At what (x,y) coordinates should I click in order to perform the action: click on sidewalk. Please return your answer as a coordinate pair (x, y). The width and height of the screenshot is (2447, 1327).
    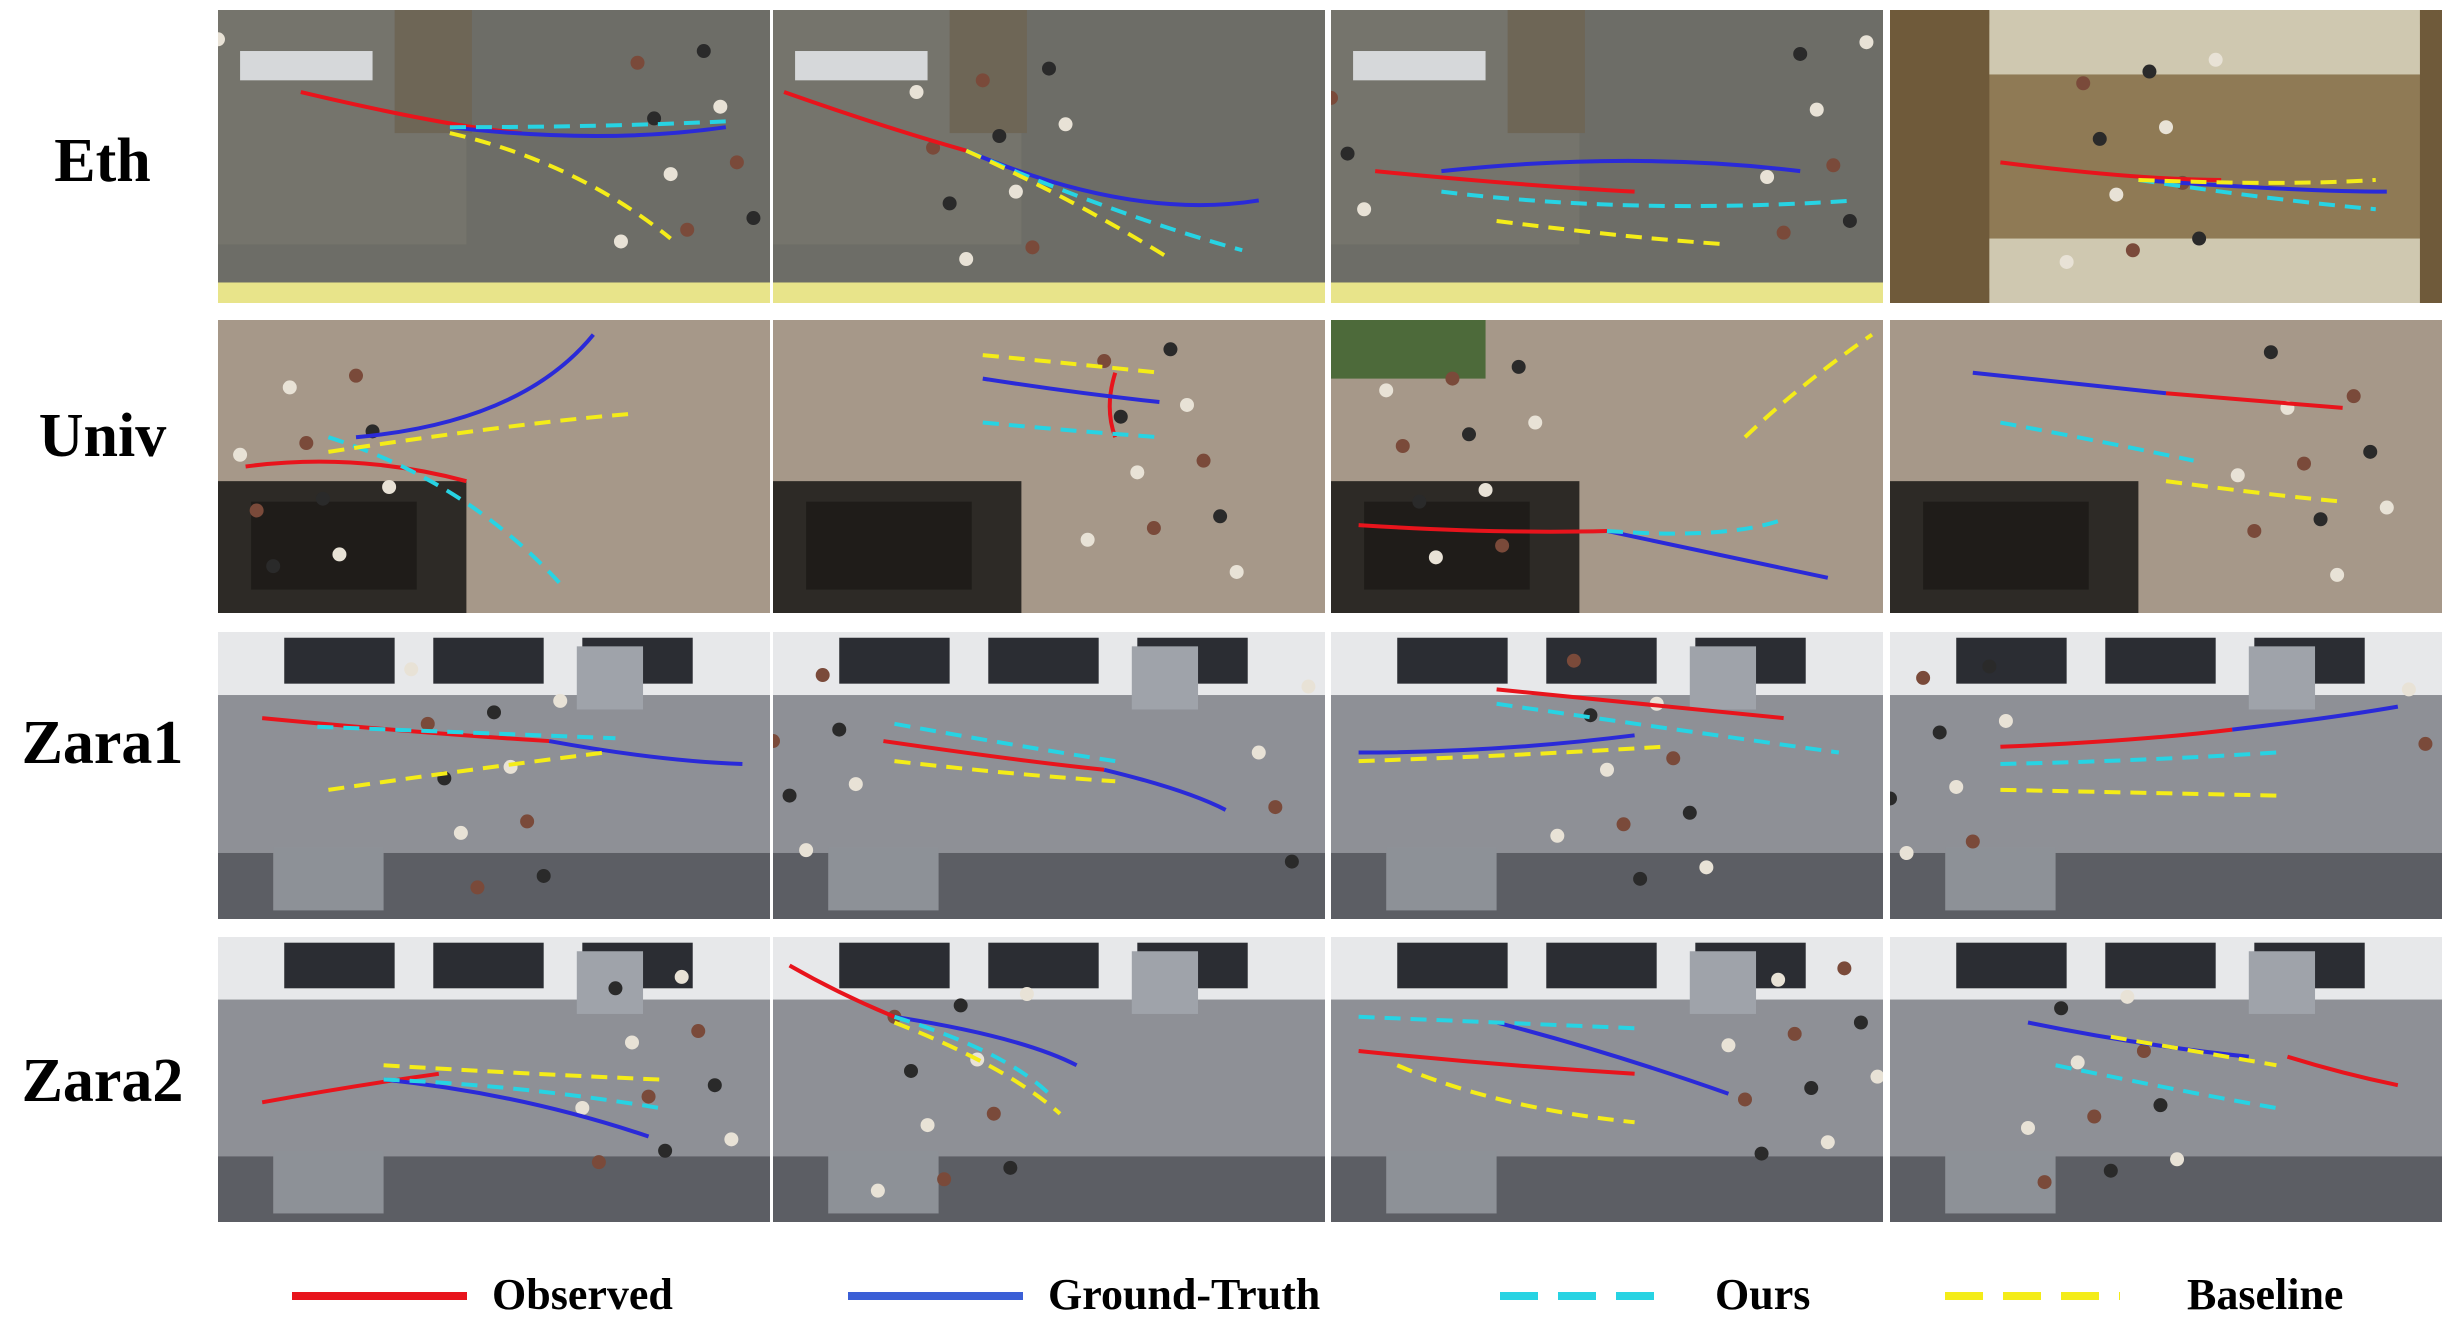
    Looking at the image, I should click on (2166, 1078).